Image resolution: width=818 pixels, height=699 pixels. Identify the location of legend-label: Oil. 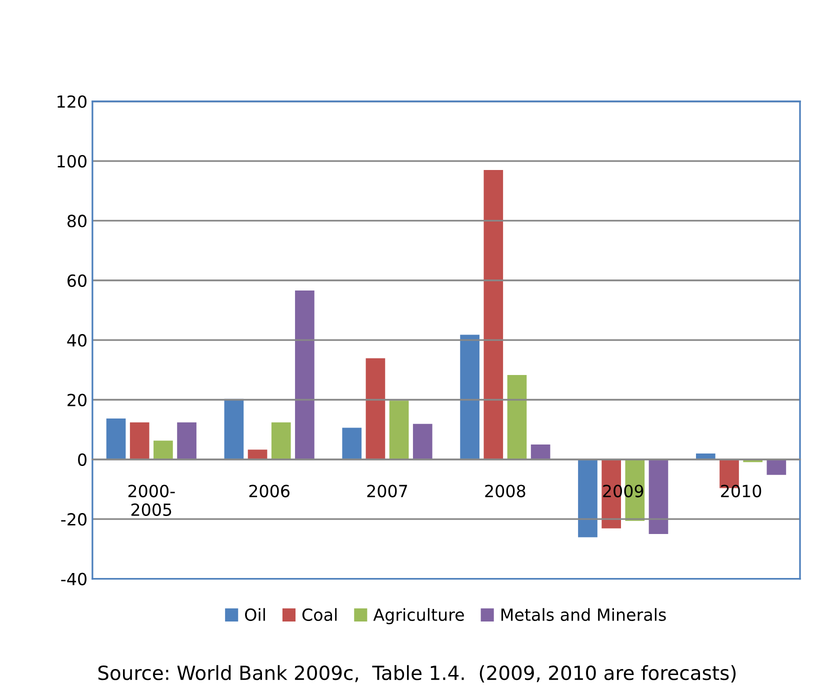
(255, 614).